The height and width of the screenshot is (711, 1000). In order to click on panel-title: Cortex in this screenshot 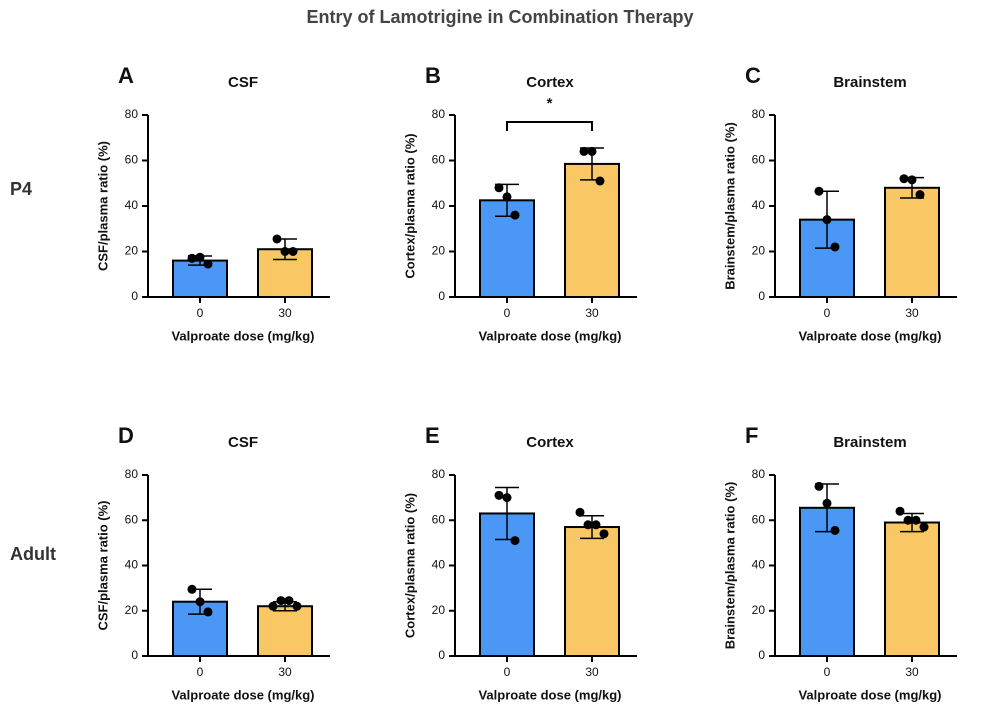, I will do `click(550, 82)`.